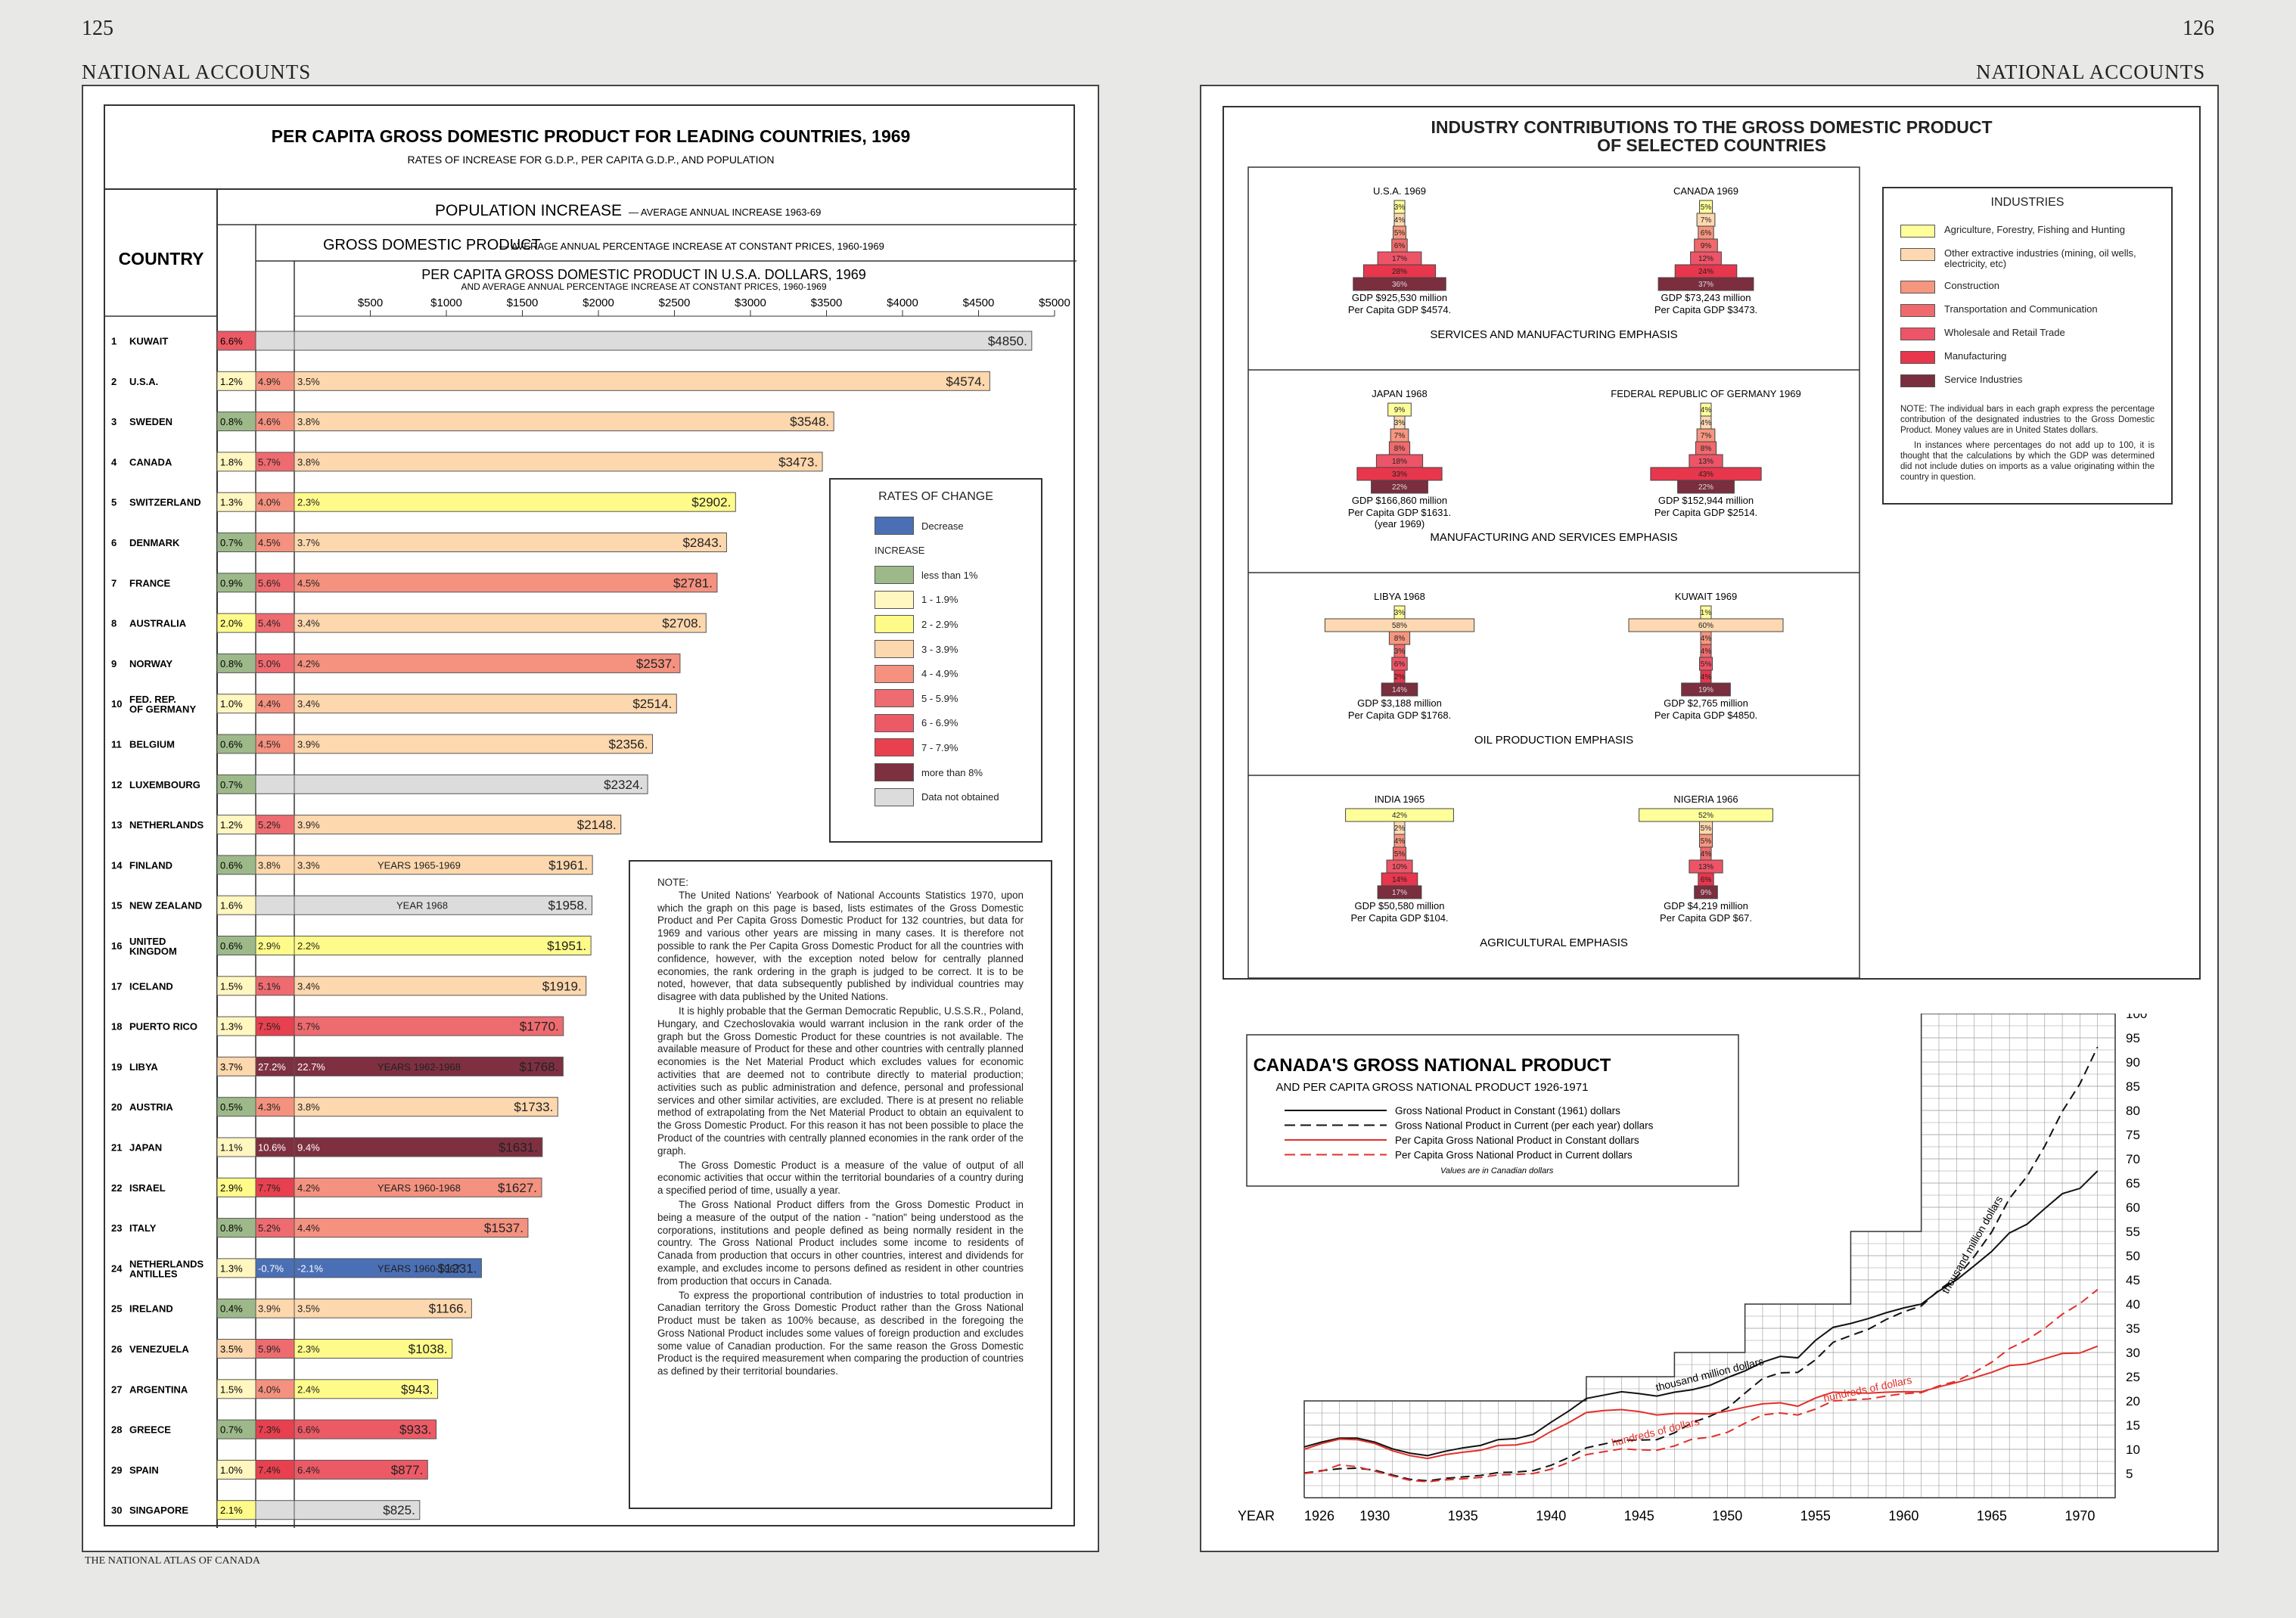  What do you see at coordinates (149, 583) in the screenshot?
I see `row-country-name: FRANCE` at bounding box center [149, 583].